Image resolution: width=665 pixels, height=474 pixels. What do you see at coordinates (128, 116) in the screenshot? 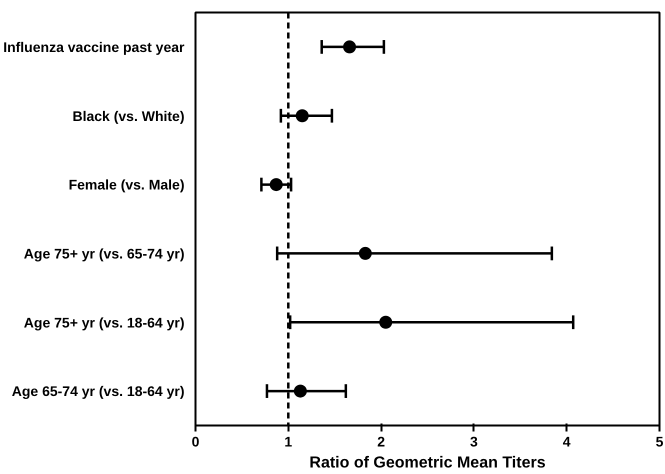
I see `y-tick-label: Black (vs. White)` at bounding box center [128, 116].